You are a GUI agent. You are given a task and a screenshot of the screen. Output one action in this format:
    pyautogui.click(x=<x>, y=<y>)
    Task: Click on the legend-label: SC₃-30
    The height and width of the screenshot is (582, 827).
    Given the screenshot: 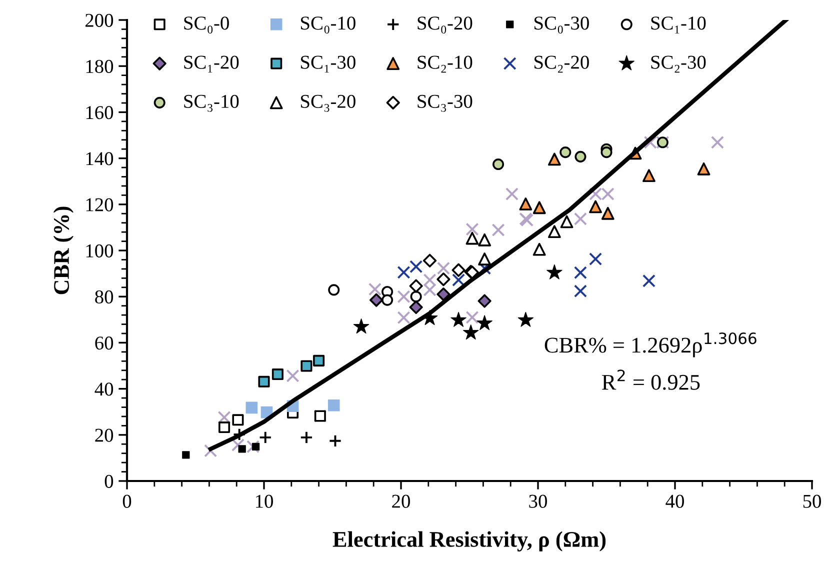 What is the action you would take?
    pyautogui.click(x=445, y=103)
    